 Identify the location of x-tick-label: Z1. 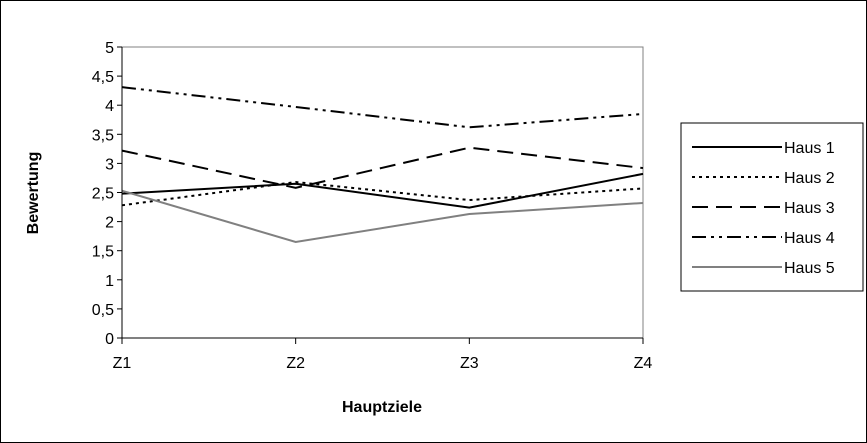
(122, 363).